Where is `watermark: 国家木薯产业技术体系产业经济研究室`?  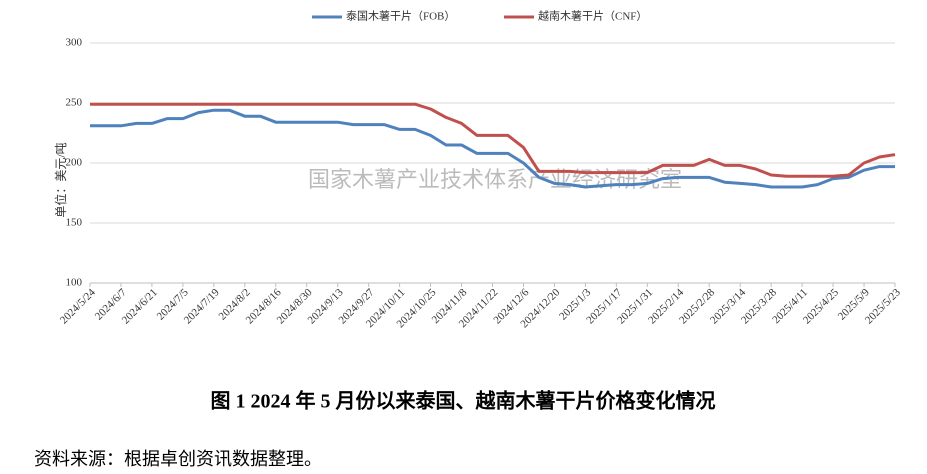 watermark: 国家木薯产业技术体系产业经济研究室 is located at coordinates (495, 179).